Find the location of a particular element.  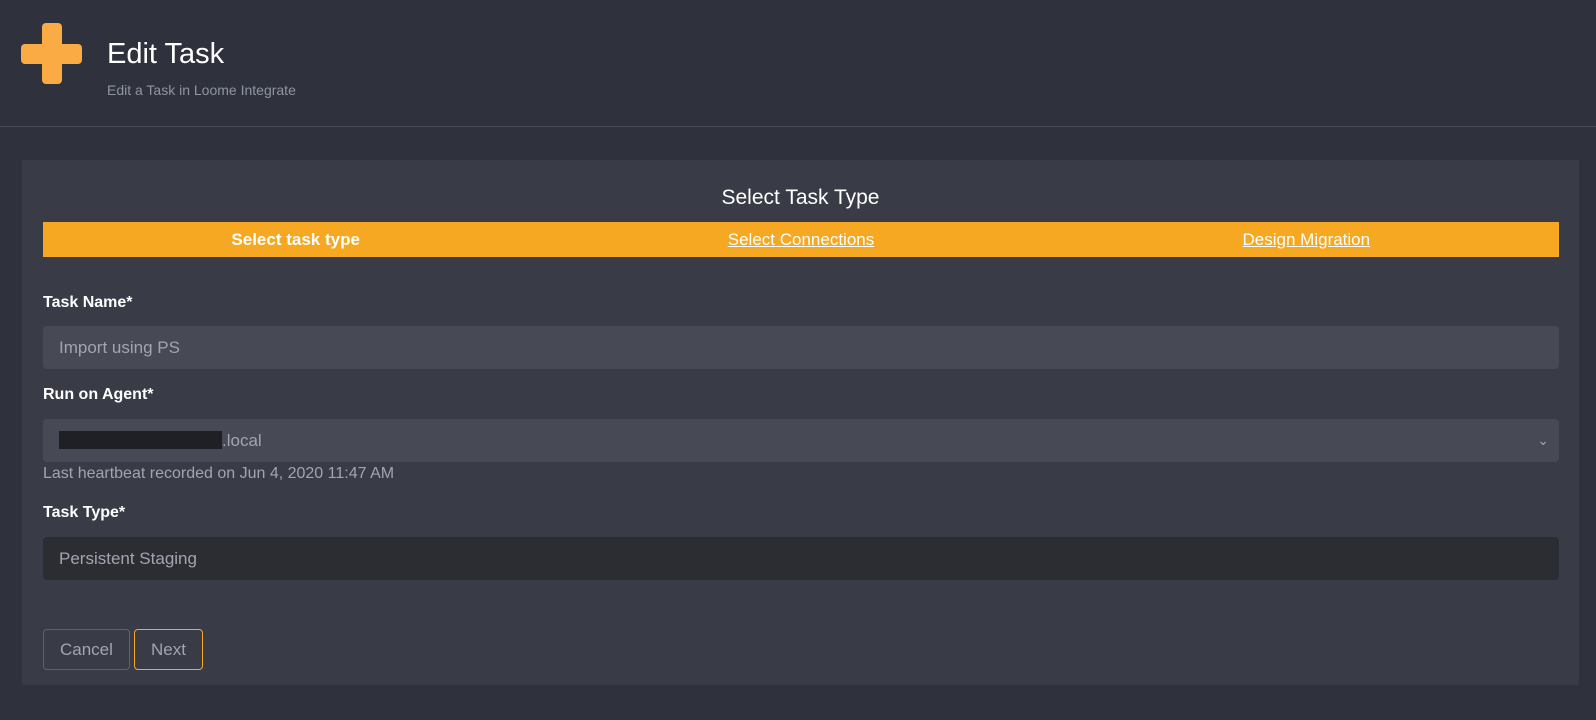

task-name-input: Import using PS is located at coordinates (801, 347).